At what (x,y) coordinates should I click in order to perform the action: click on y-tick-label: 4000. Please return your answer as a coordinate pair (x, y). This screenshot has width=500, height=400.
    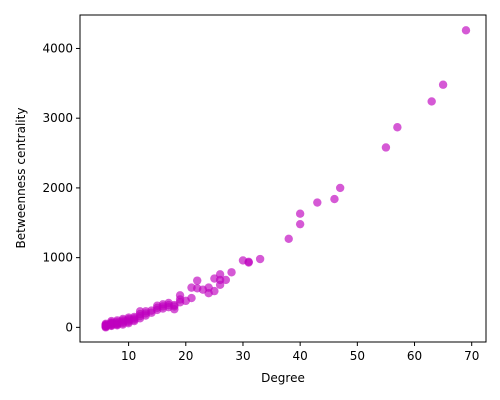
    Looking at the image, I should click on (57, 48).